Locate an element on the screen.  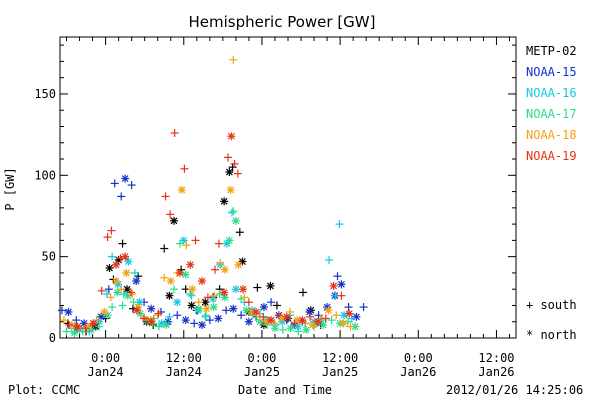
x-axis-title: Date and Time is located at coordinates (285, 390).